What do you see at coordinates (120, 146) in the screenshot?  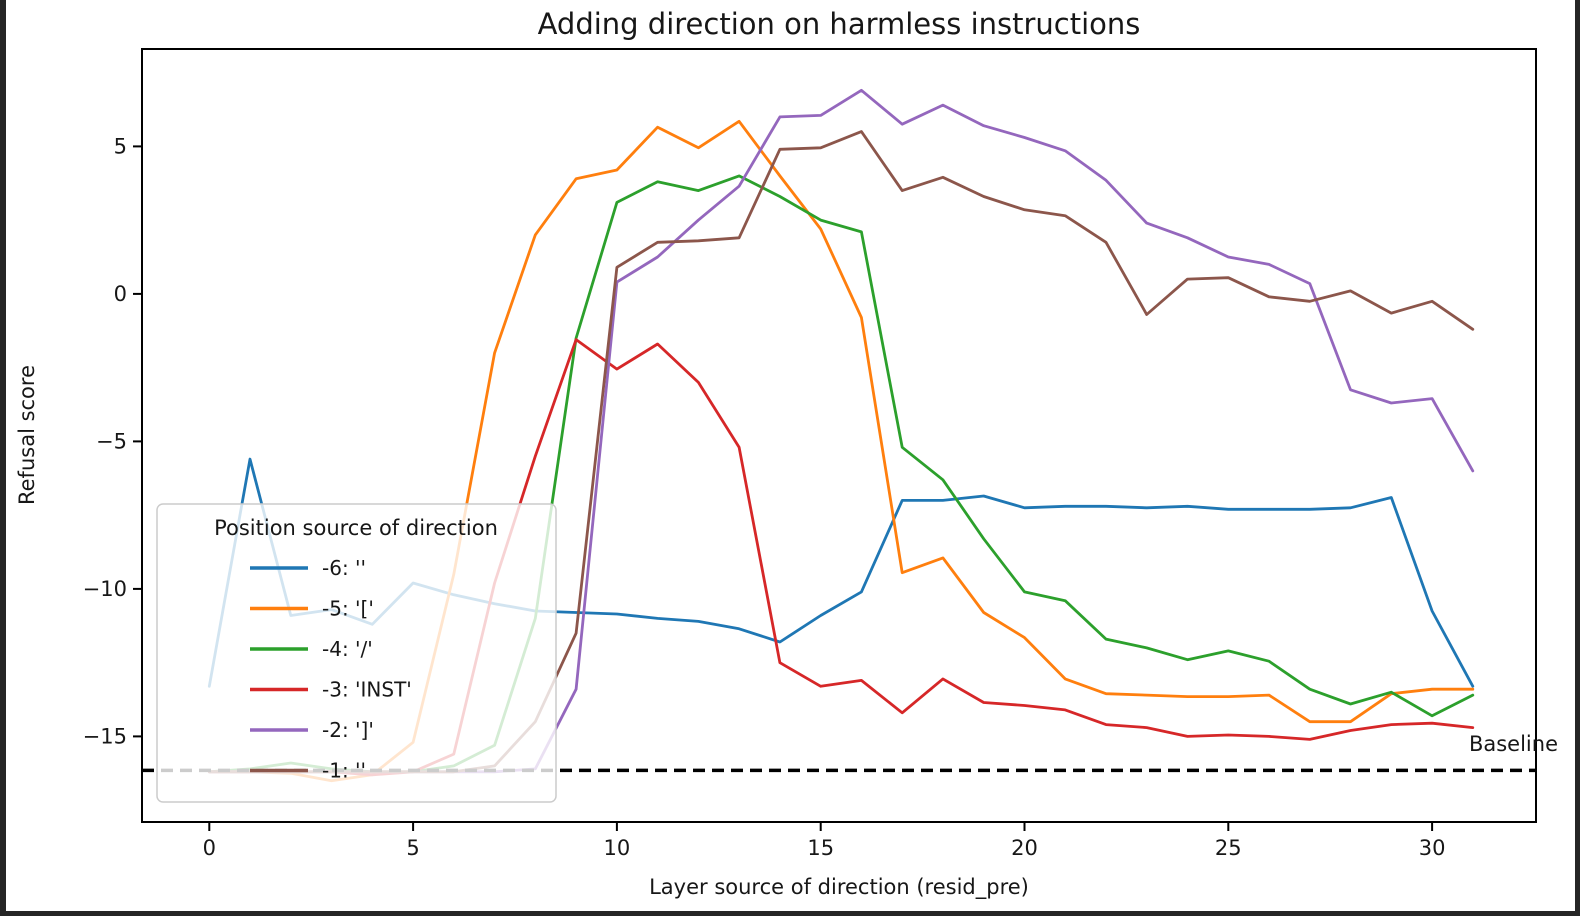 I see `y-tick-label: 5` at bounding box center [120, 146].